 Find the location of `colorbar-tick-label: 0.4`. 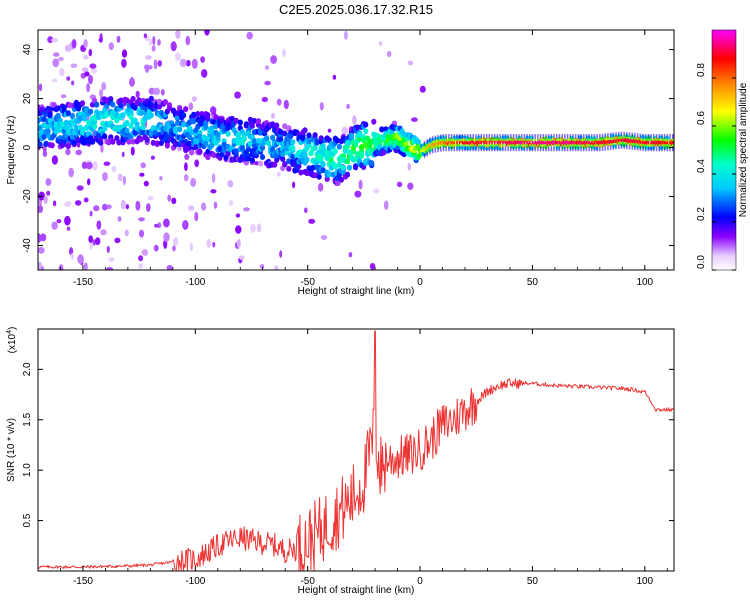

colorbar-tick-label: 0.4 is located at coordinates (701, 166).